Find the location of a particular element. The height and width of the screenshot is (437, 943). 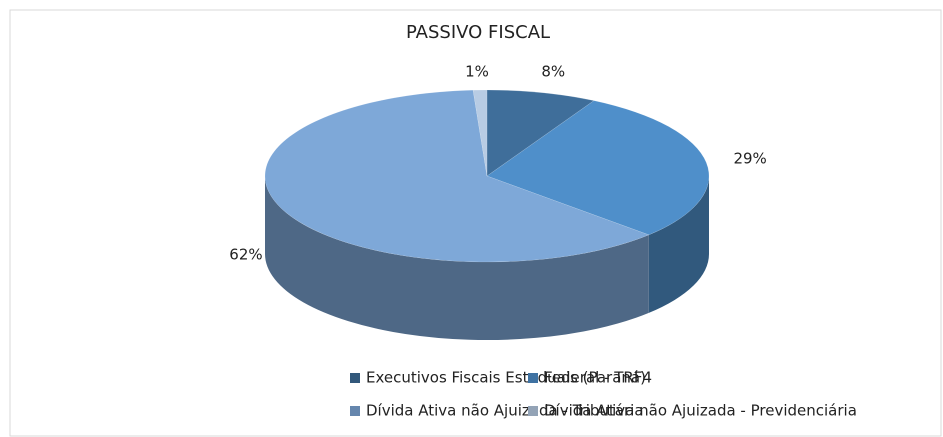

legend-label: Federal - TRF4 is located at coordinates (598, 378).